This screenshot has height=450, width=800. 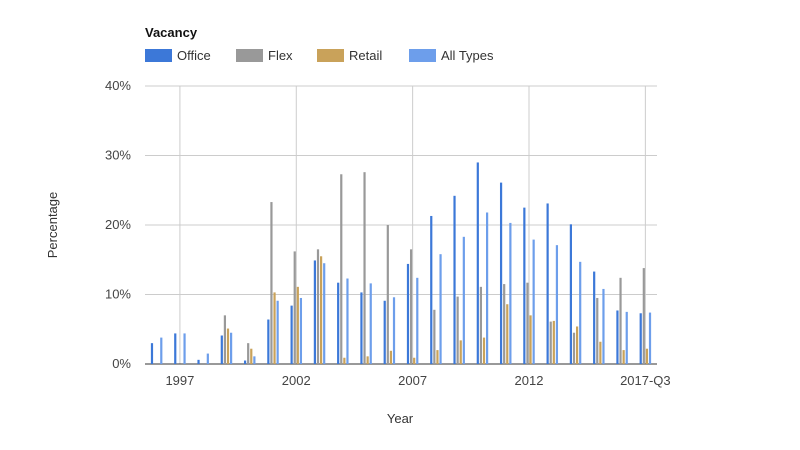 What do you see at coordinates (364, 268) in the screenshot?
I see `bar-flex-2005` at bounding box center [364, 268].